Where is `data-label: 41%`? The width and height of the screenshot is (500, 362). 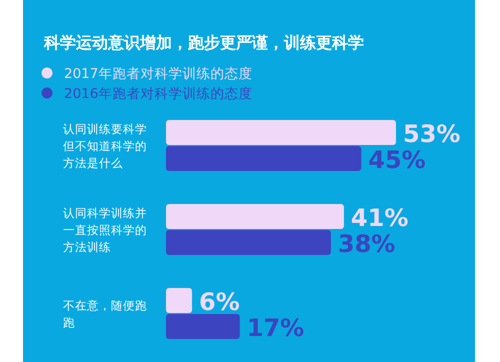 data-label: 41% is located at coordinates (379, 218).